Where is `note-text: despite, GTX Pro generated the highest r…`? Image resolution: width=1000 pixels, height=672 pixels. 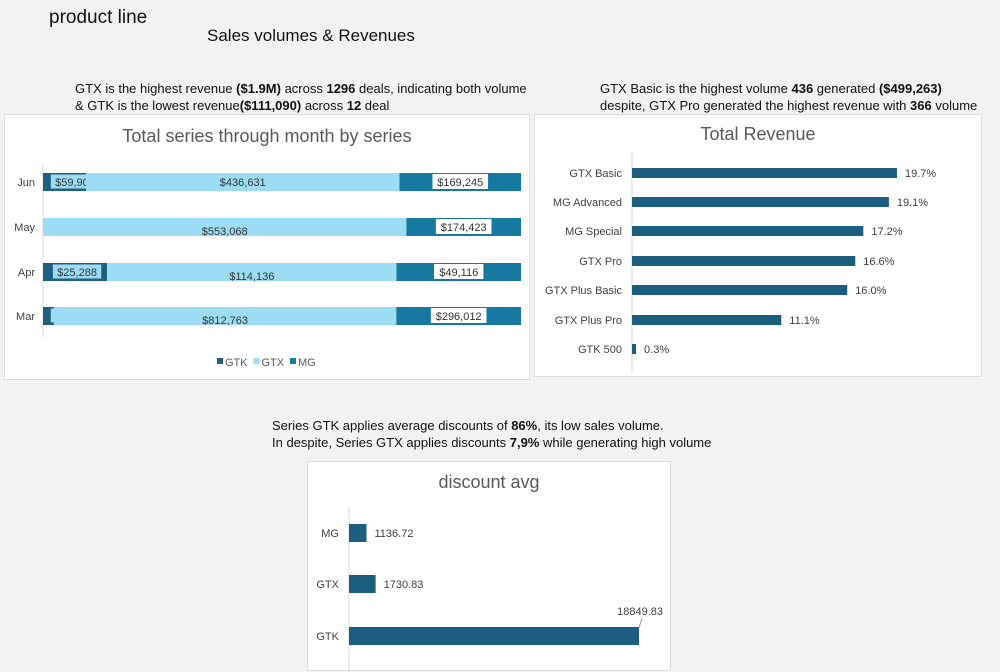 note-text: despite, GTX Pro generated the highest r… is located at coordinates (755, 105).